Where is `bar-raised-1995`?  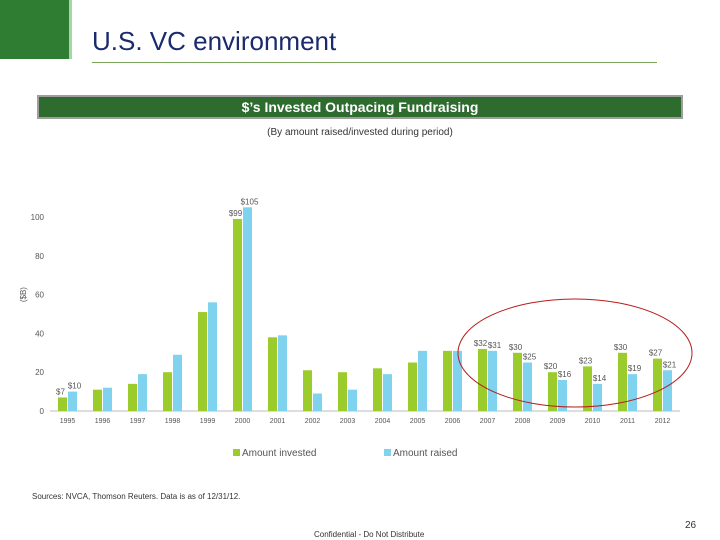
bar-raised-1995 is located at coordinates (72, 401).